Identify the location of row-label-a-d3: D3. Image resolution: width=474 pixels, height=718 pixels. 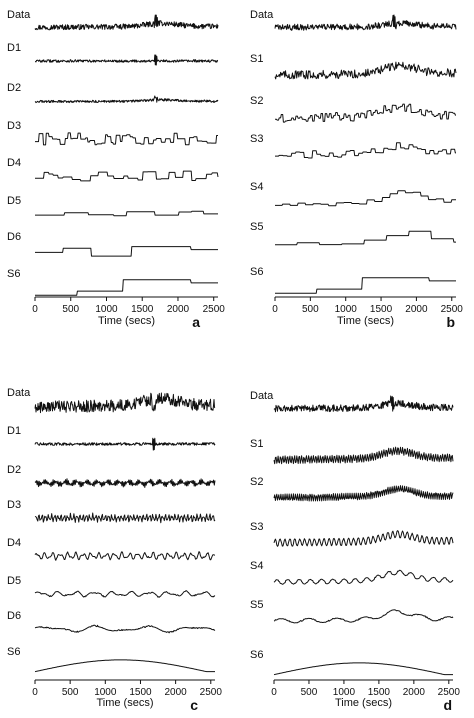
(14, 126).